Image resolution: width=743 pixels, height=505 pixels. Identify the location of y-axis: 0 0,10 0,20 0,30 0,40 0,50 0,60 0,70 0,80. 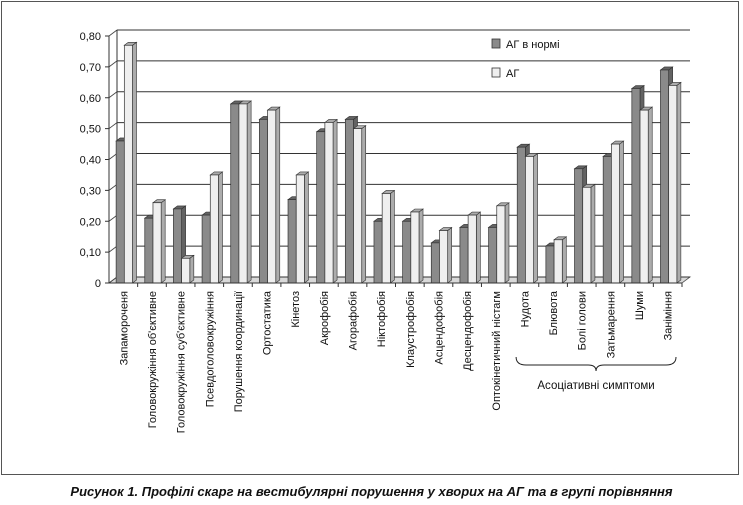
(99, 160).